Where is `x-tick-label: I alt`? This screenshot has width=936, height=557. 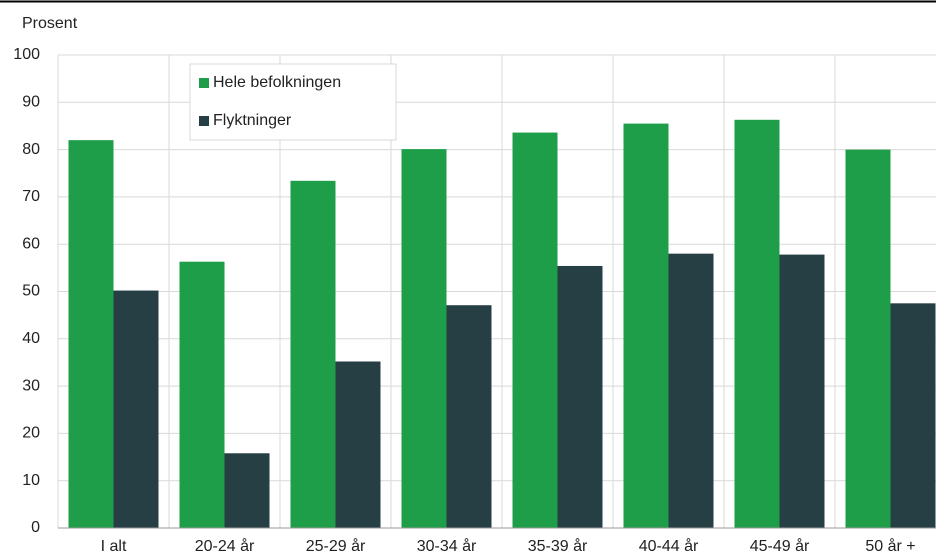 x-tick-label: I alt is located at coordinates (114, 546).